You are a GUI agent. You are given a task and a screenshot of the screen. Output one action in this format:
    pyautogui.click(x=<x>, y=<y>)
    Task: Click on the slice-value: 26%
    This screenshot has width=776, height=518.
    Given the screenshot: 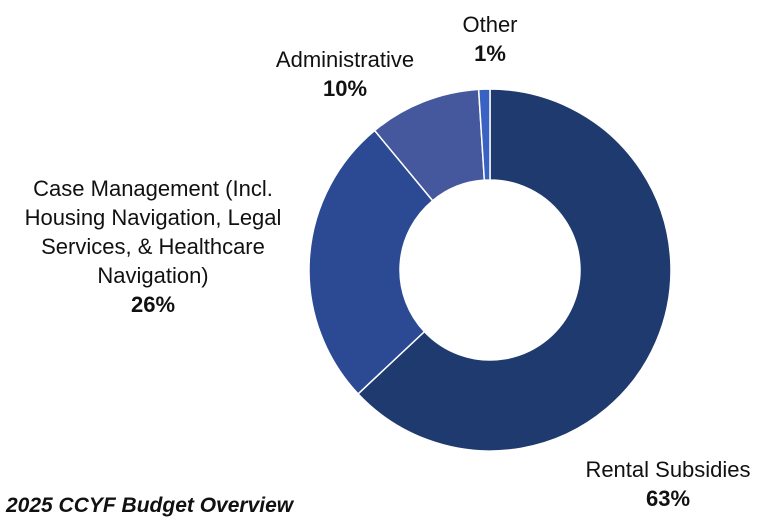 What is the action you would take?
    pyautogui.click(x=153, y=304)
    